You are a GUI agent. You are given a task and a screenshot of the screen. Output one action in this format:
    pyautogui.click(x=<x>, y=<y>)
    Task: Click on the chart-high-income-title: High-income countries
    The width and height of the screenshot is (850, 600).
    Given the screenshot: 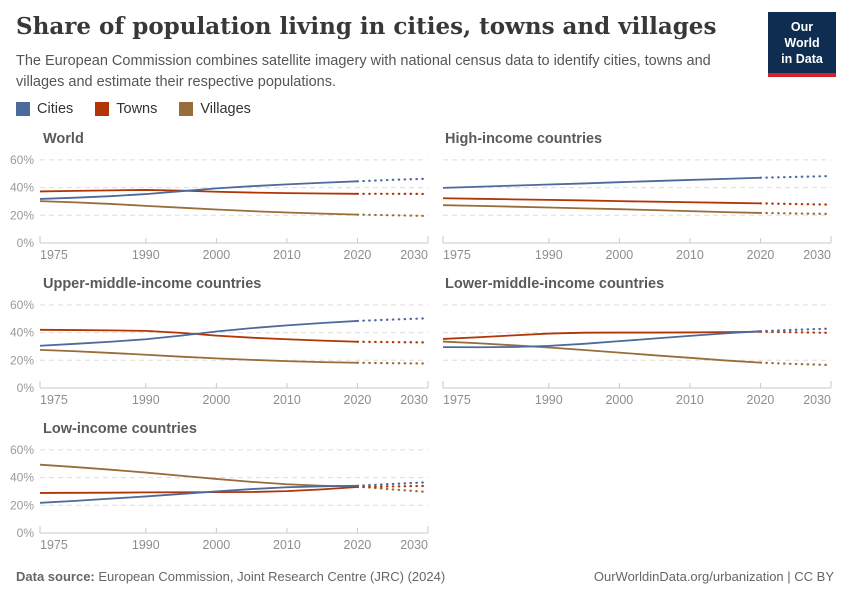 What is the action you would take?
    pyautogui.click(x=524, y=139)
    